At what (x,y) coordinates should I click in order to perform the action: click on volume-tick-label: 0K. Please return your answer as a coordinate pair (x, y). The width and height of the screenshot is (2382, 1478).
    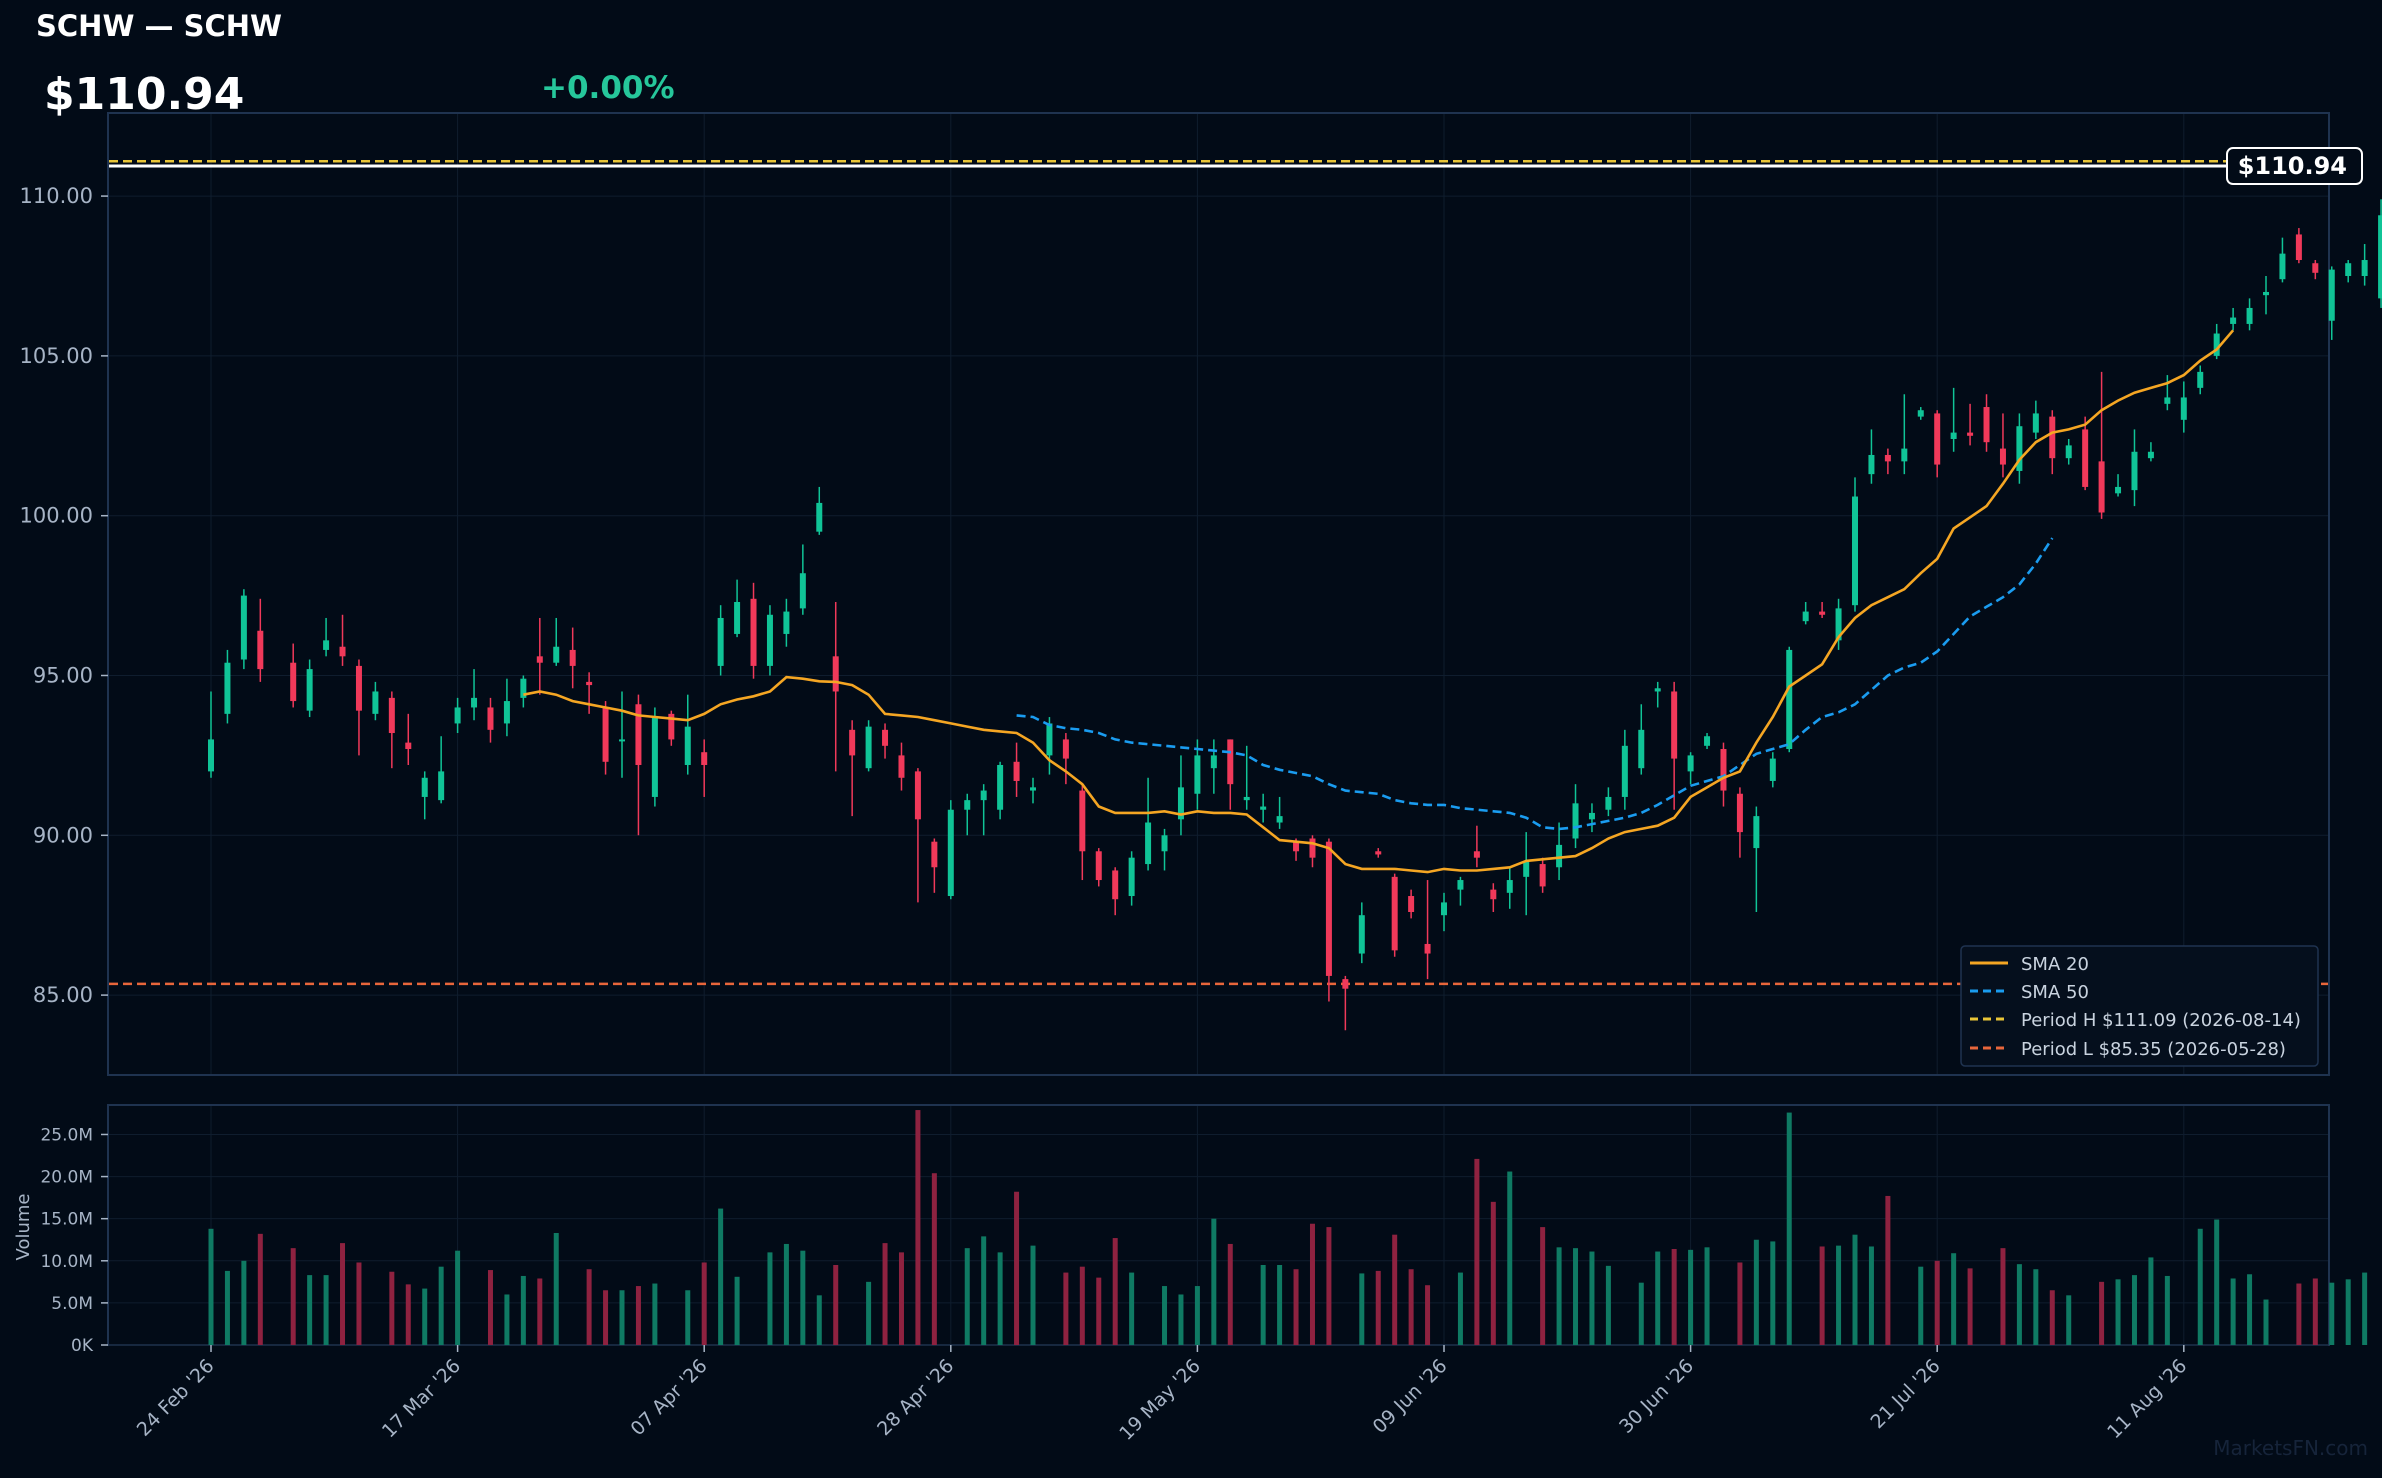
    Looking at the image, I should click on (82, 1346).